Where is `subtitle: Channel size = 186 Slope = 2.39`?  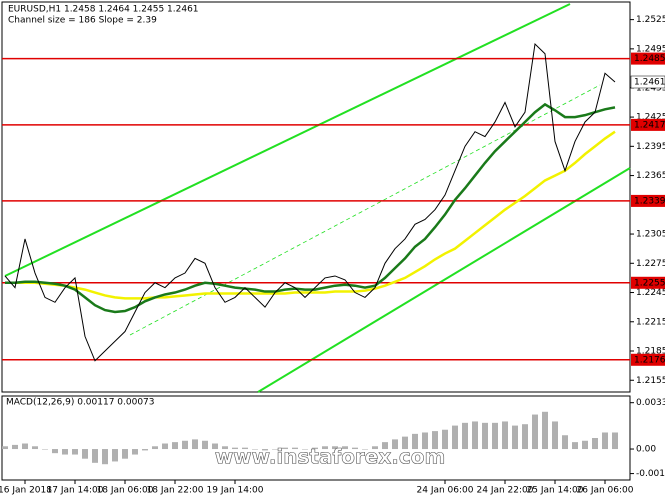 subtitle: Channel size = 186 Slope = 2.39 is located at coordinates (82, 21).